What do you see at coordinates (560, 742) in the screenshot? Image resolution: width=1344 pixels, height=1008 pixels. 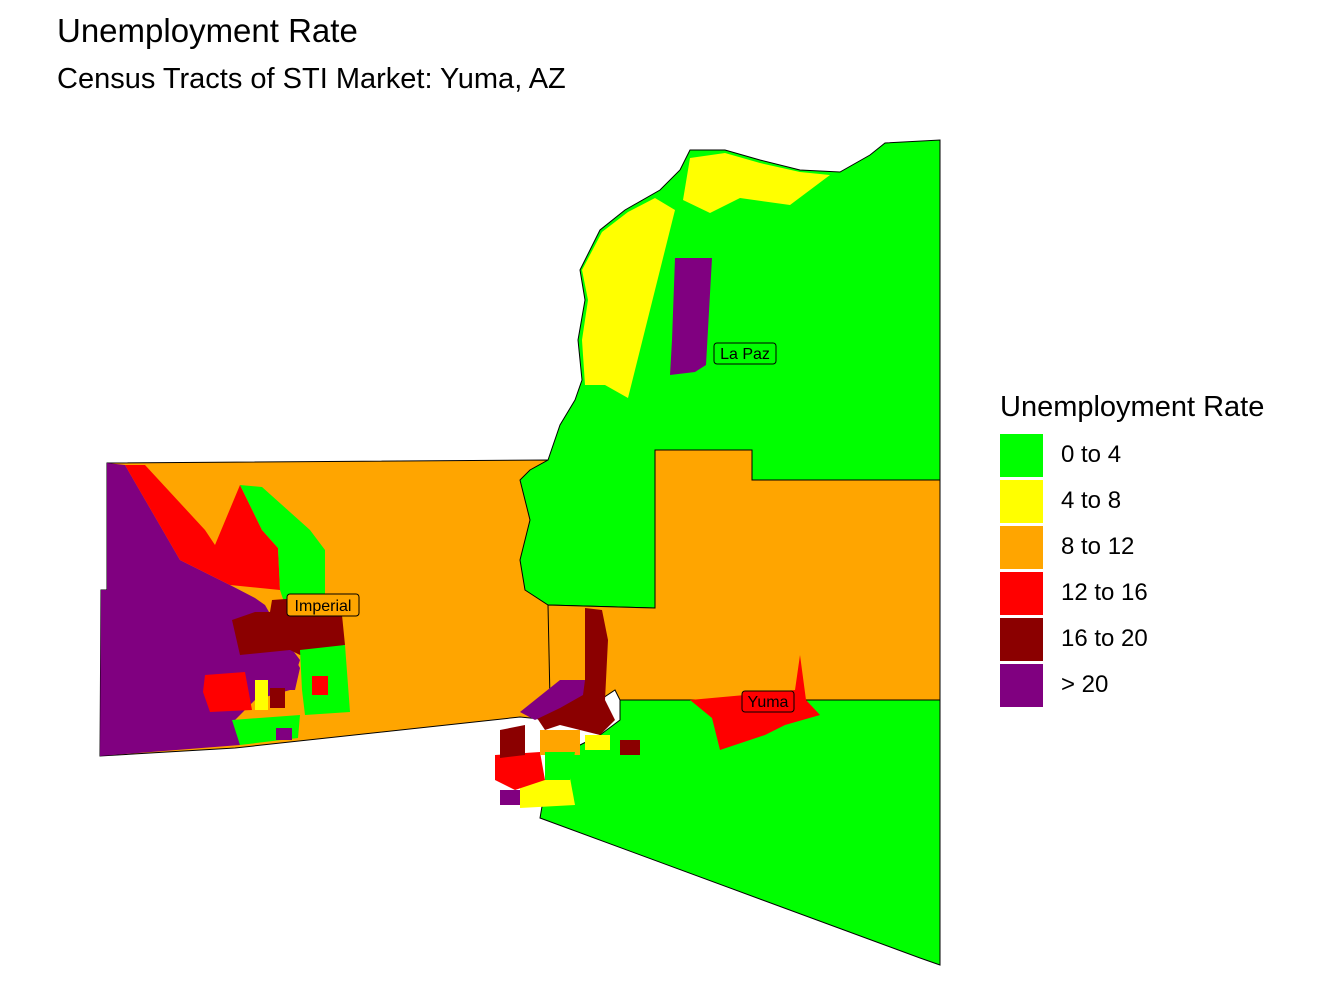 I see `tract-yuma-orange-sw` at bounding box center [560, 742].